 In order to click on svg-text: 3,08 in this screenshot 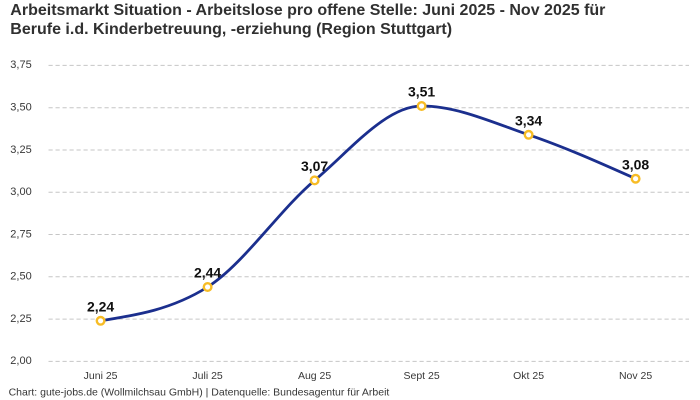, I will do `click(635, 164)`.